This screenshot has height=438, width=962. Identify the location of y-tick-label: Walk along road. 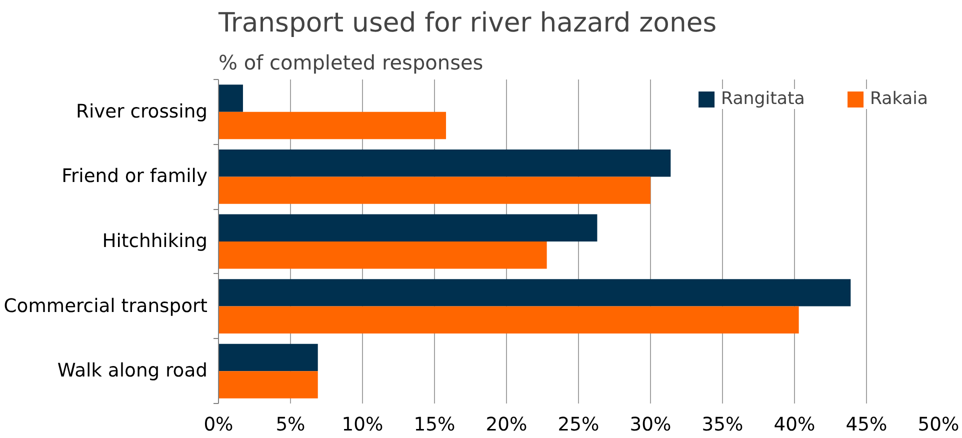
(132, 371).